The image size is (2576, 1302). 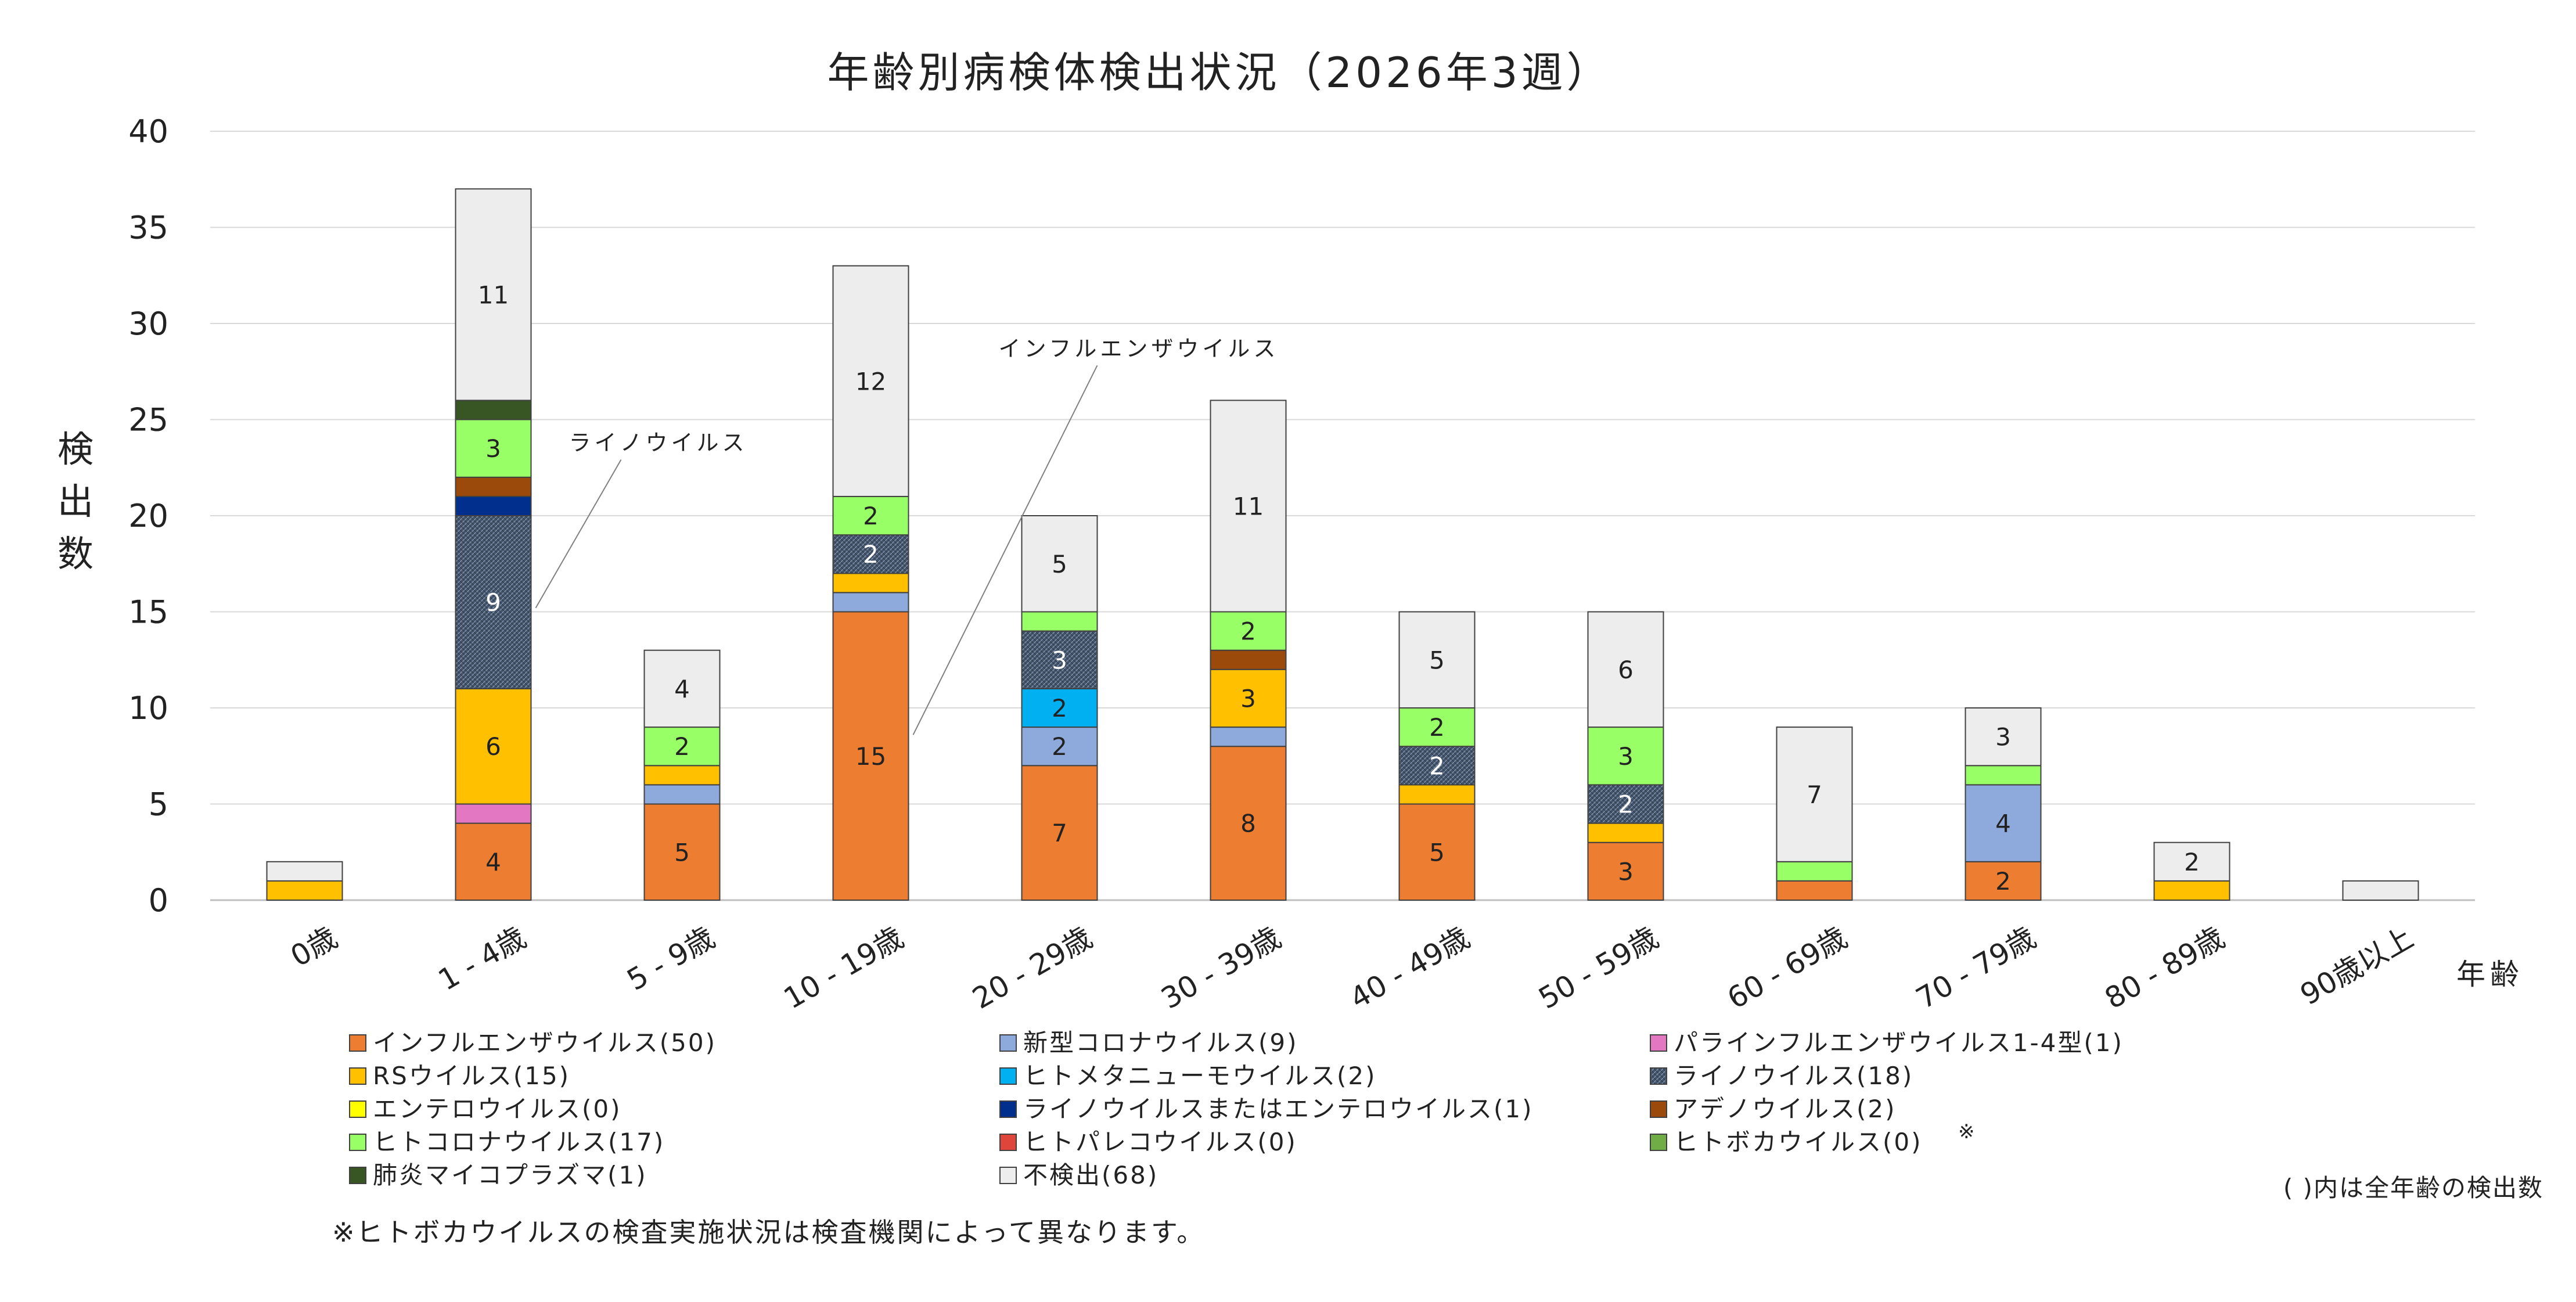 What do you see at coordinates (1966, 1131) in the screenshot?
I see `legend-note-mark: ※` at bounding box center [1966, 1131].